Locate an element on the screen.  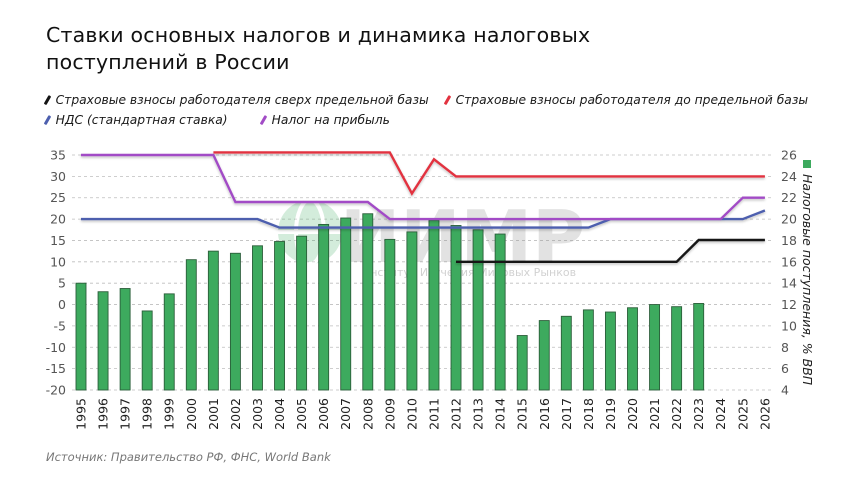
watermark-logo-text: ИИМР is located at coordinates (462, 237).